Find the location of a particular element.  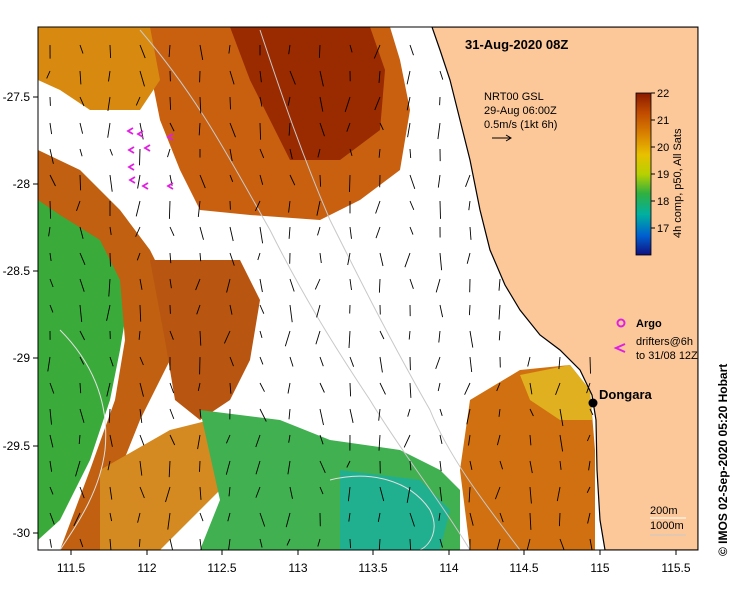

sst-nw-warm is located at coordinates (99, 68).